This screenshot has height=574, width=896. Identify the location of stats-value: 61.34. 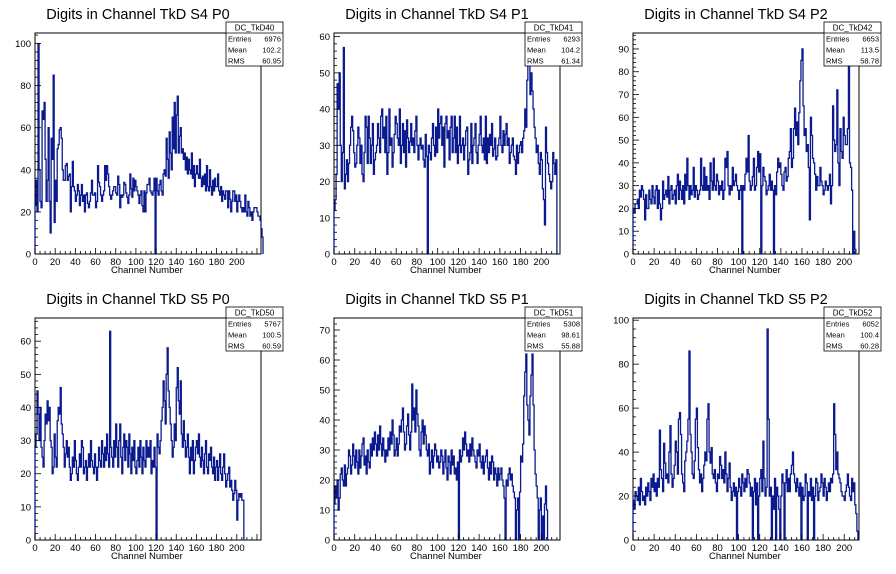
(570, 61).